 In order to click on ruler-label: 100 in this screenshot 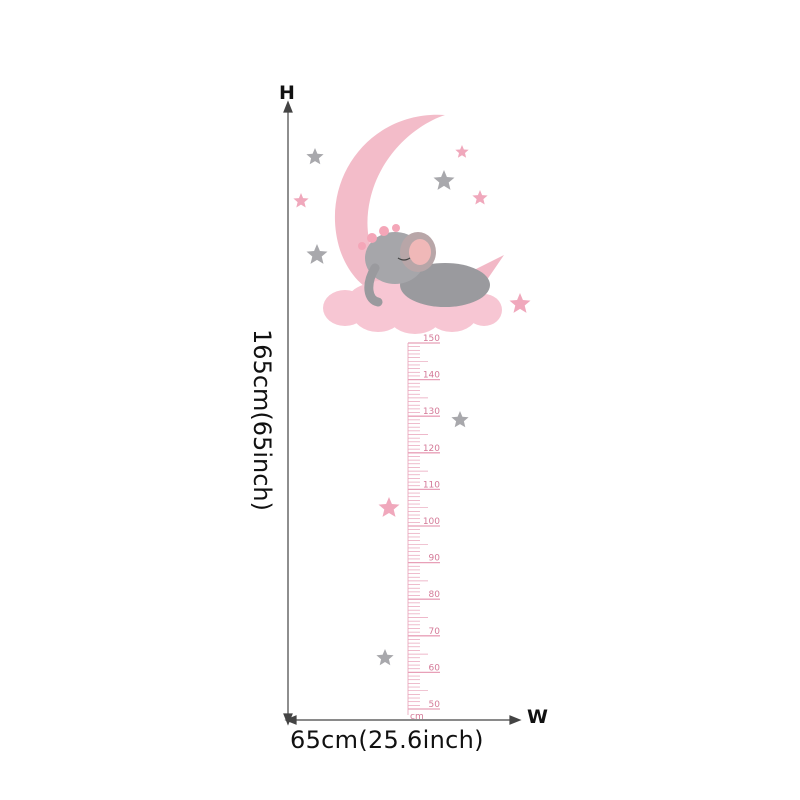, I will do `click(431, 522)`.